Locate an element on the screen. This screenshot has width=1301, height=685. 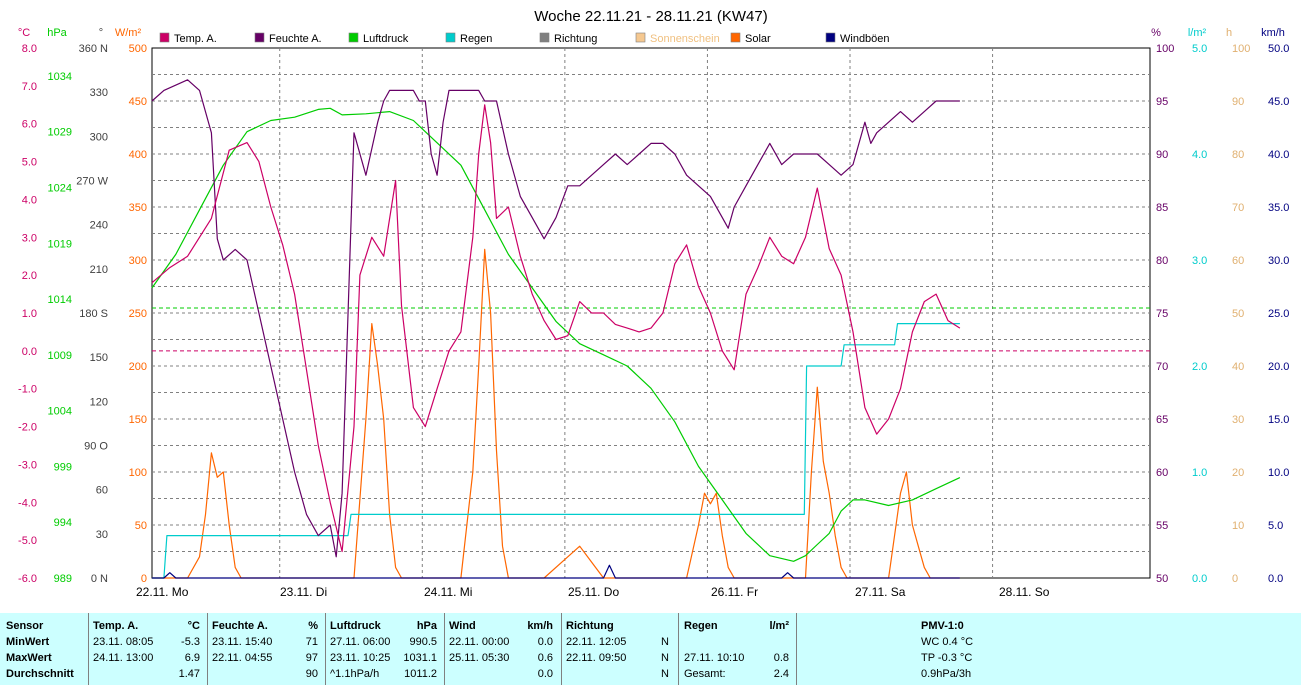
legend-label: Windböen is located at coordinates (865, 39).